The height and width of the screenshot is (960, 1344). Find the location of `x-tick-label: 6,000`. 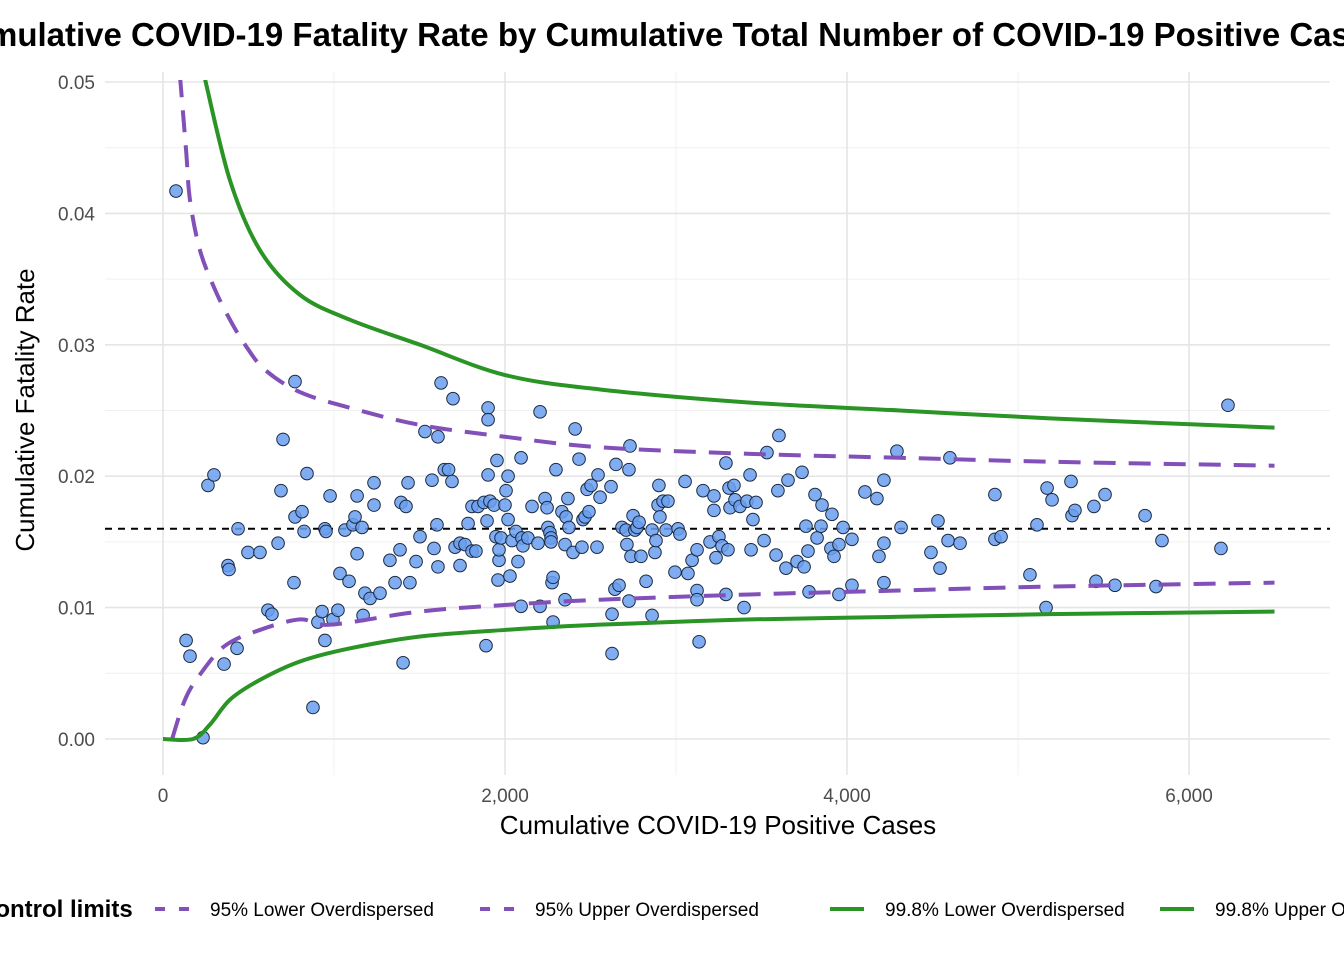

x-tick-label: 6,000 is located at coordinates (1189, 796).